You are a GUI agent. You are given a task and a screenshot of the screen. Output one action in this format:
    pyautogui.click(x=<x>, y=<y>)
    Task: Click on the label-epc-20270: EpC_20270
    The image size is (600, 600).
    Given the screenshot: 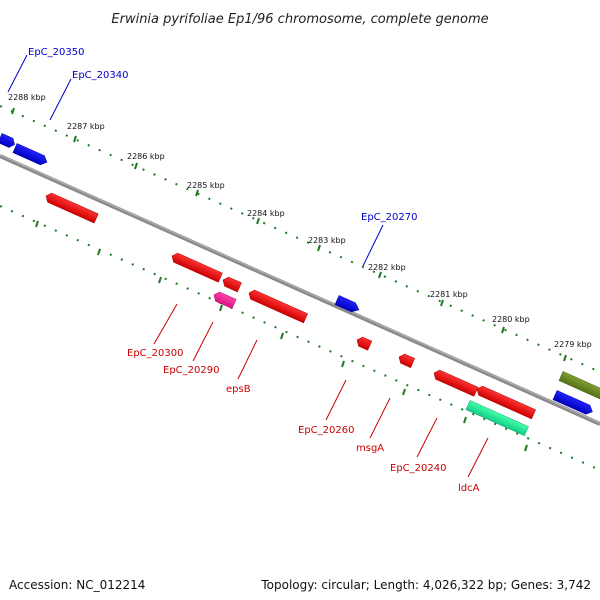 What is the action you would take?
    pyautogui.click(x=389, y=217)
    